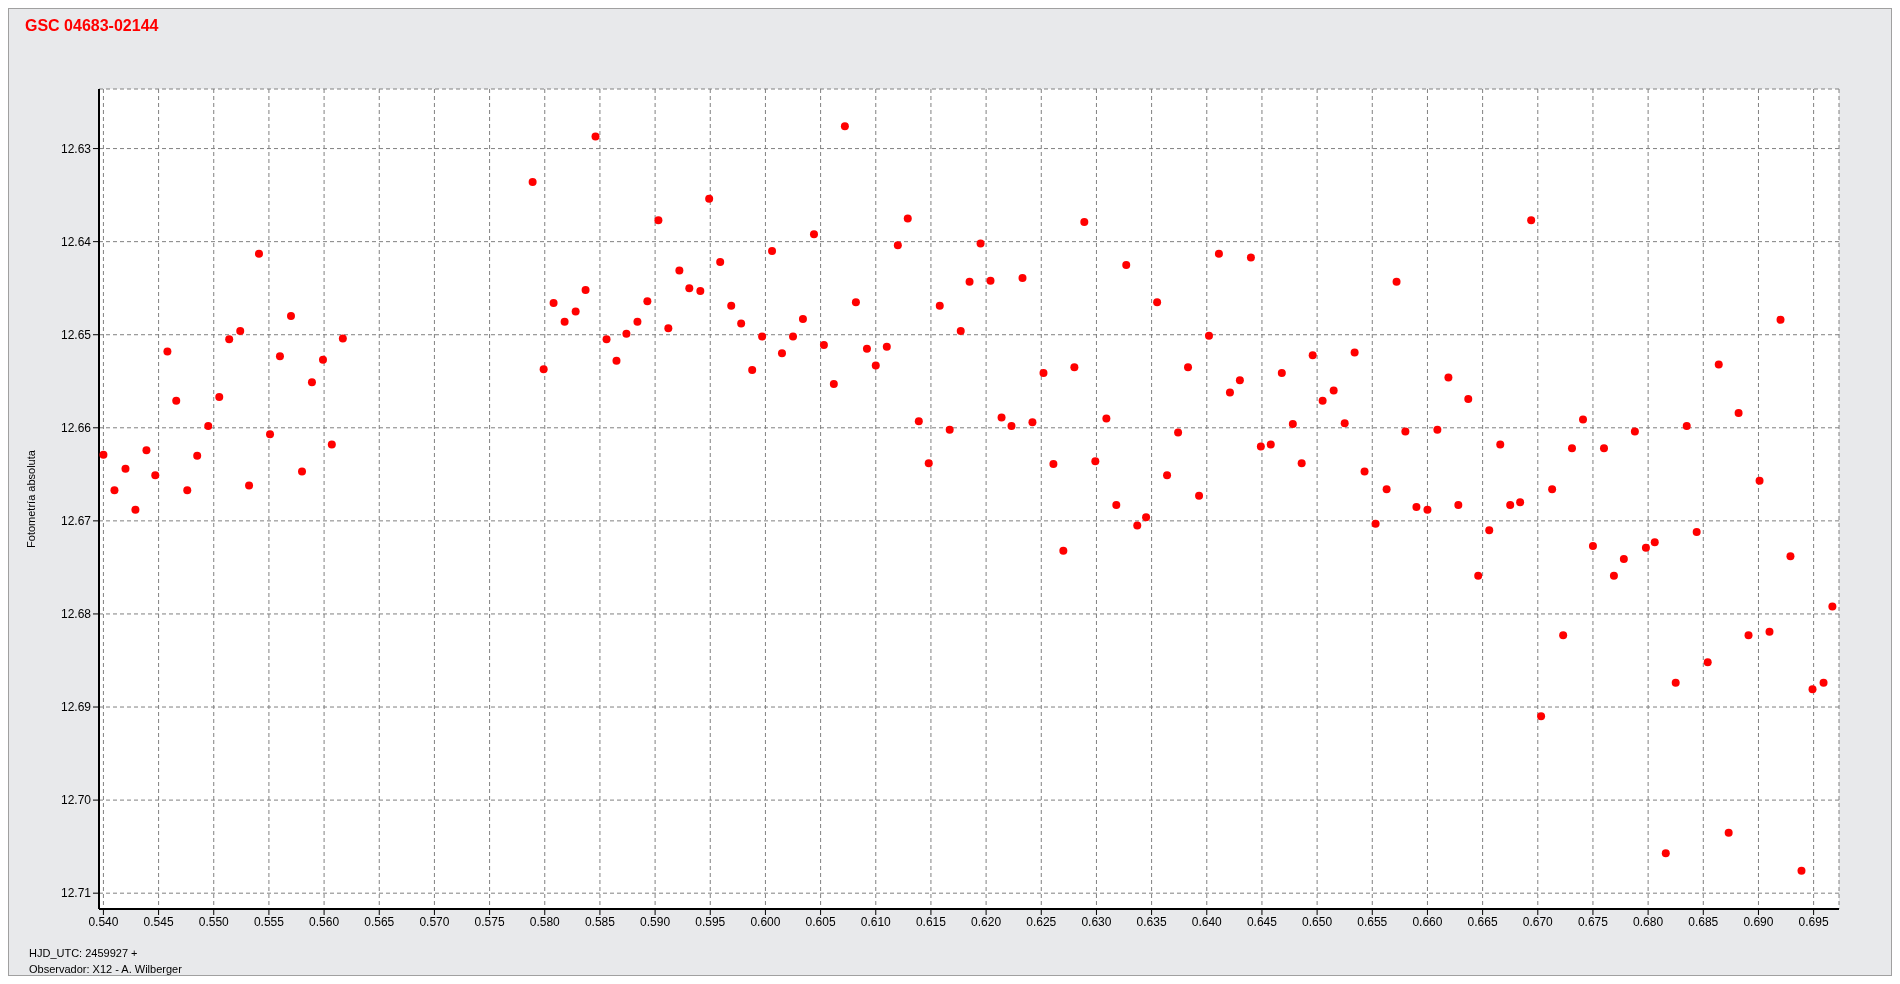  What do you see at coordinates (379, 921) in the screenshot?
I see `x-tick-label: 0.565` at bounding box center [379, 921].